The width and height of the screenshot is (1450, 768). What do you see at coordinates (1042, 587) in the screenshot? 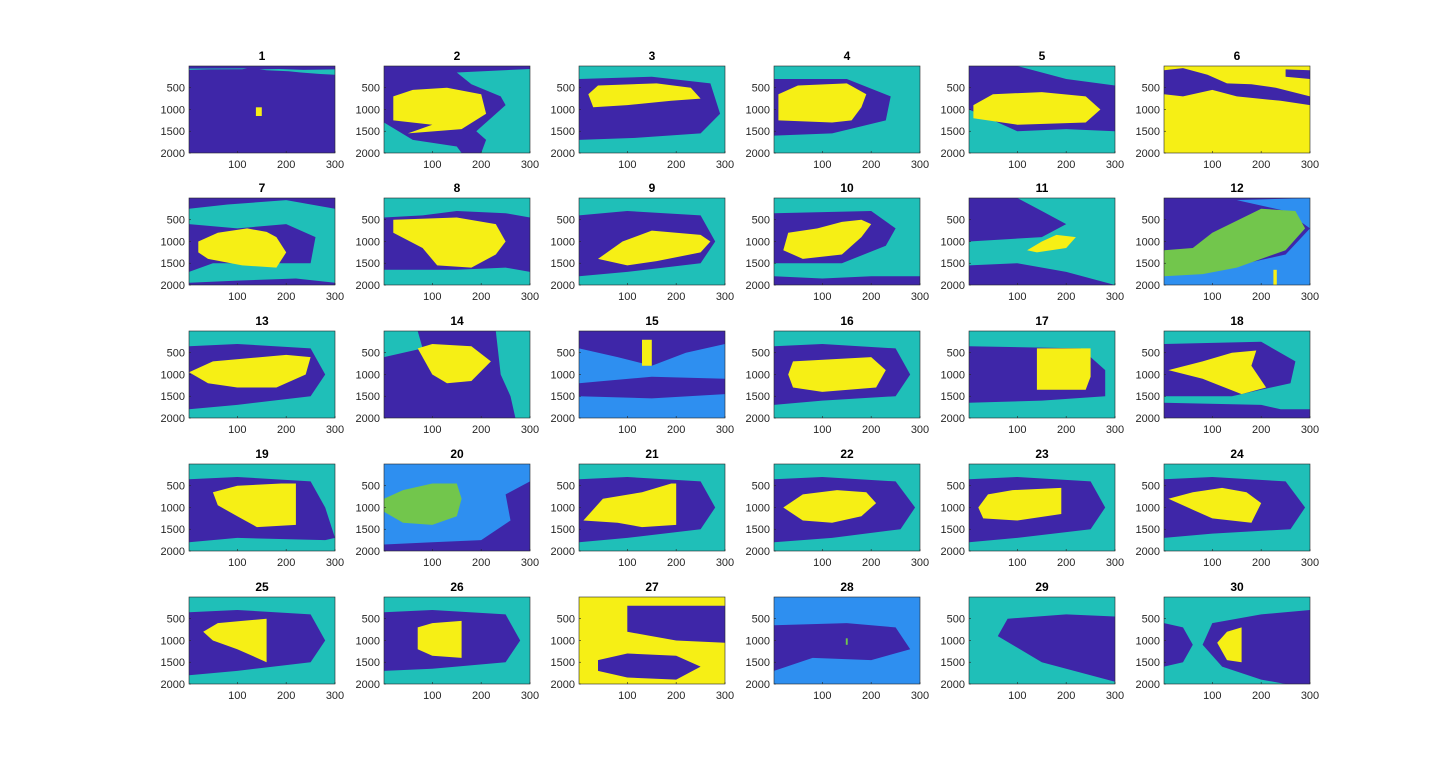
I see `subplot-title: 29` at bounding box center [1042, 587].